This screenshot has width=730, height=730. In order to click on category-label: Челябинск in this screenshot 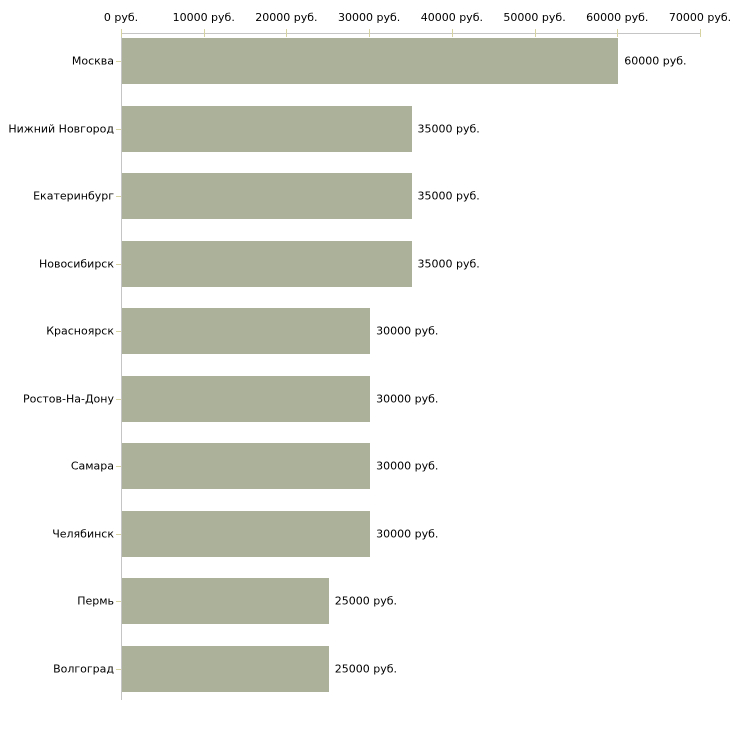, I will do `click(83, 534)`.